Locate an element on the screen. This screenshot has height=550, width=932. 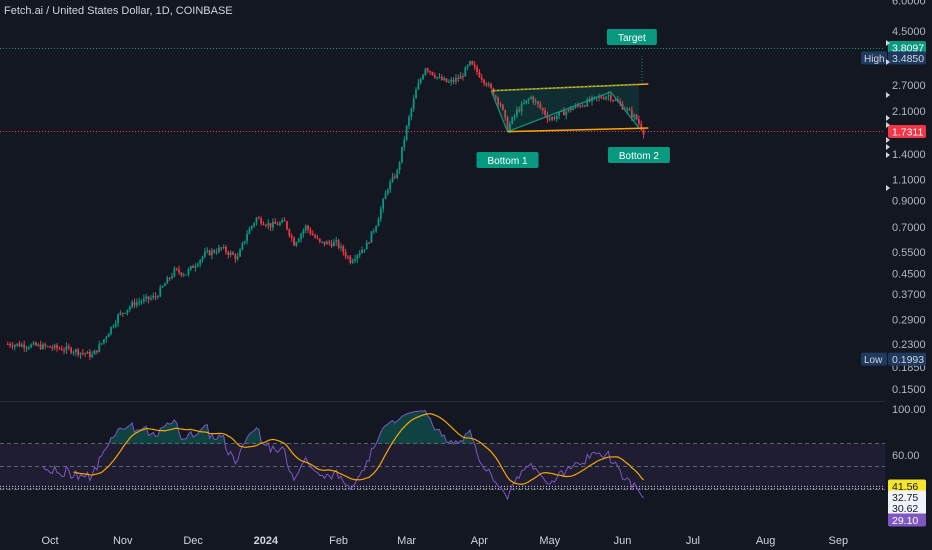
time-tick-label: Mar is located at coordinates (406, 541).